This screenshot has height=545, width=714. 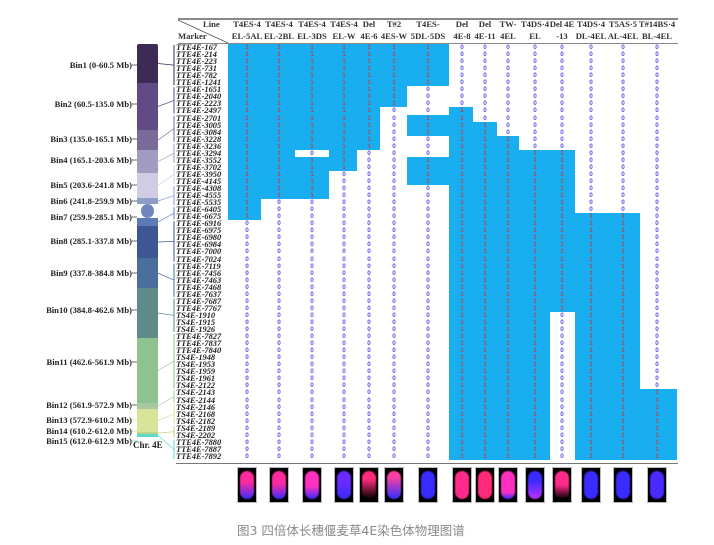 What do you see at coordinates (211, 24) in the screenshot?
I see `header-line-label: Line` at bounding box center [211, 24].